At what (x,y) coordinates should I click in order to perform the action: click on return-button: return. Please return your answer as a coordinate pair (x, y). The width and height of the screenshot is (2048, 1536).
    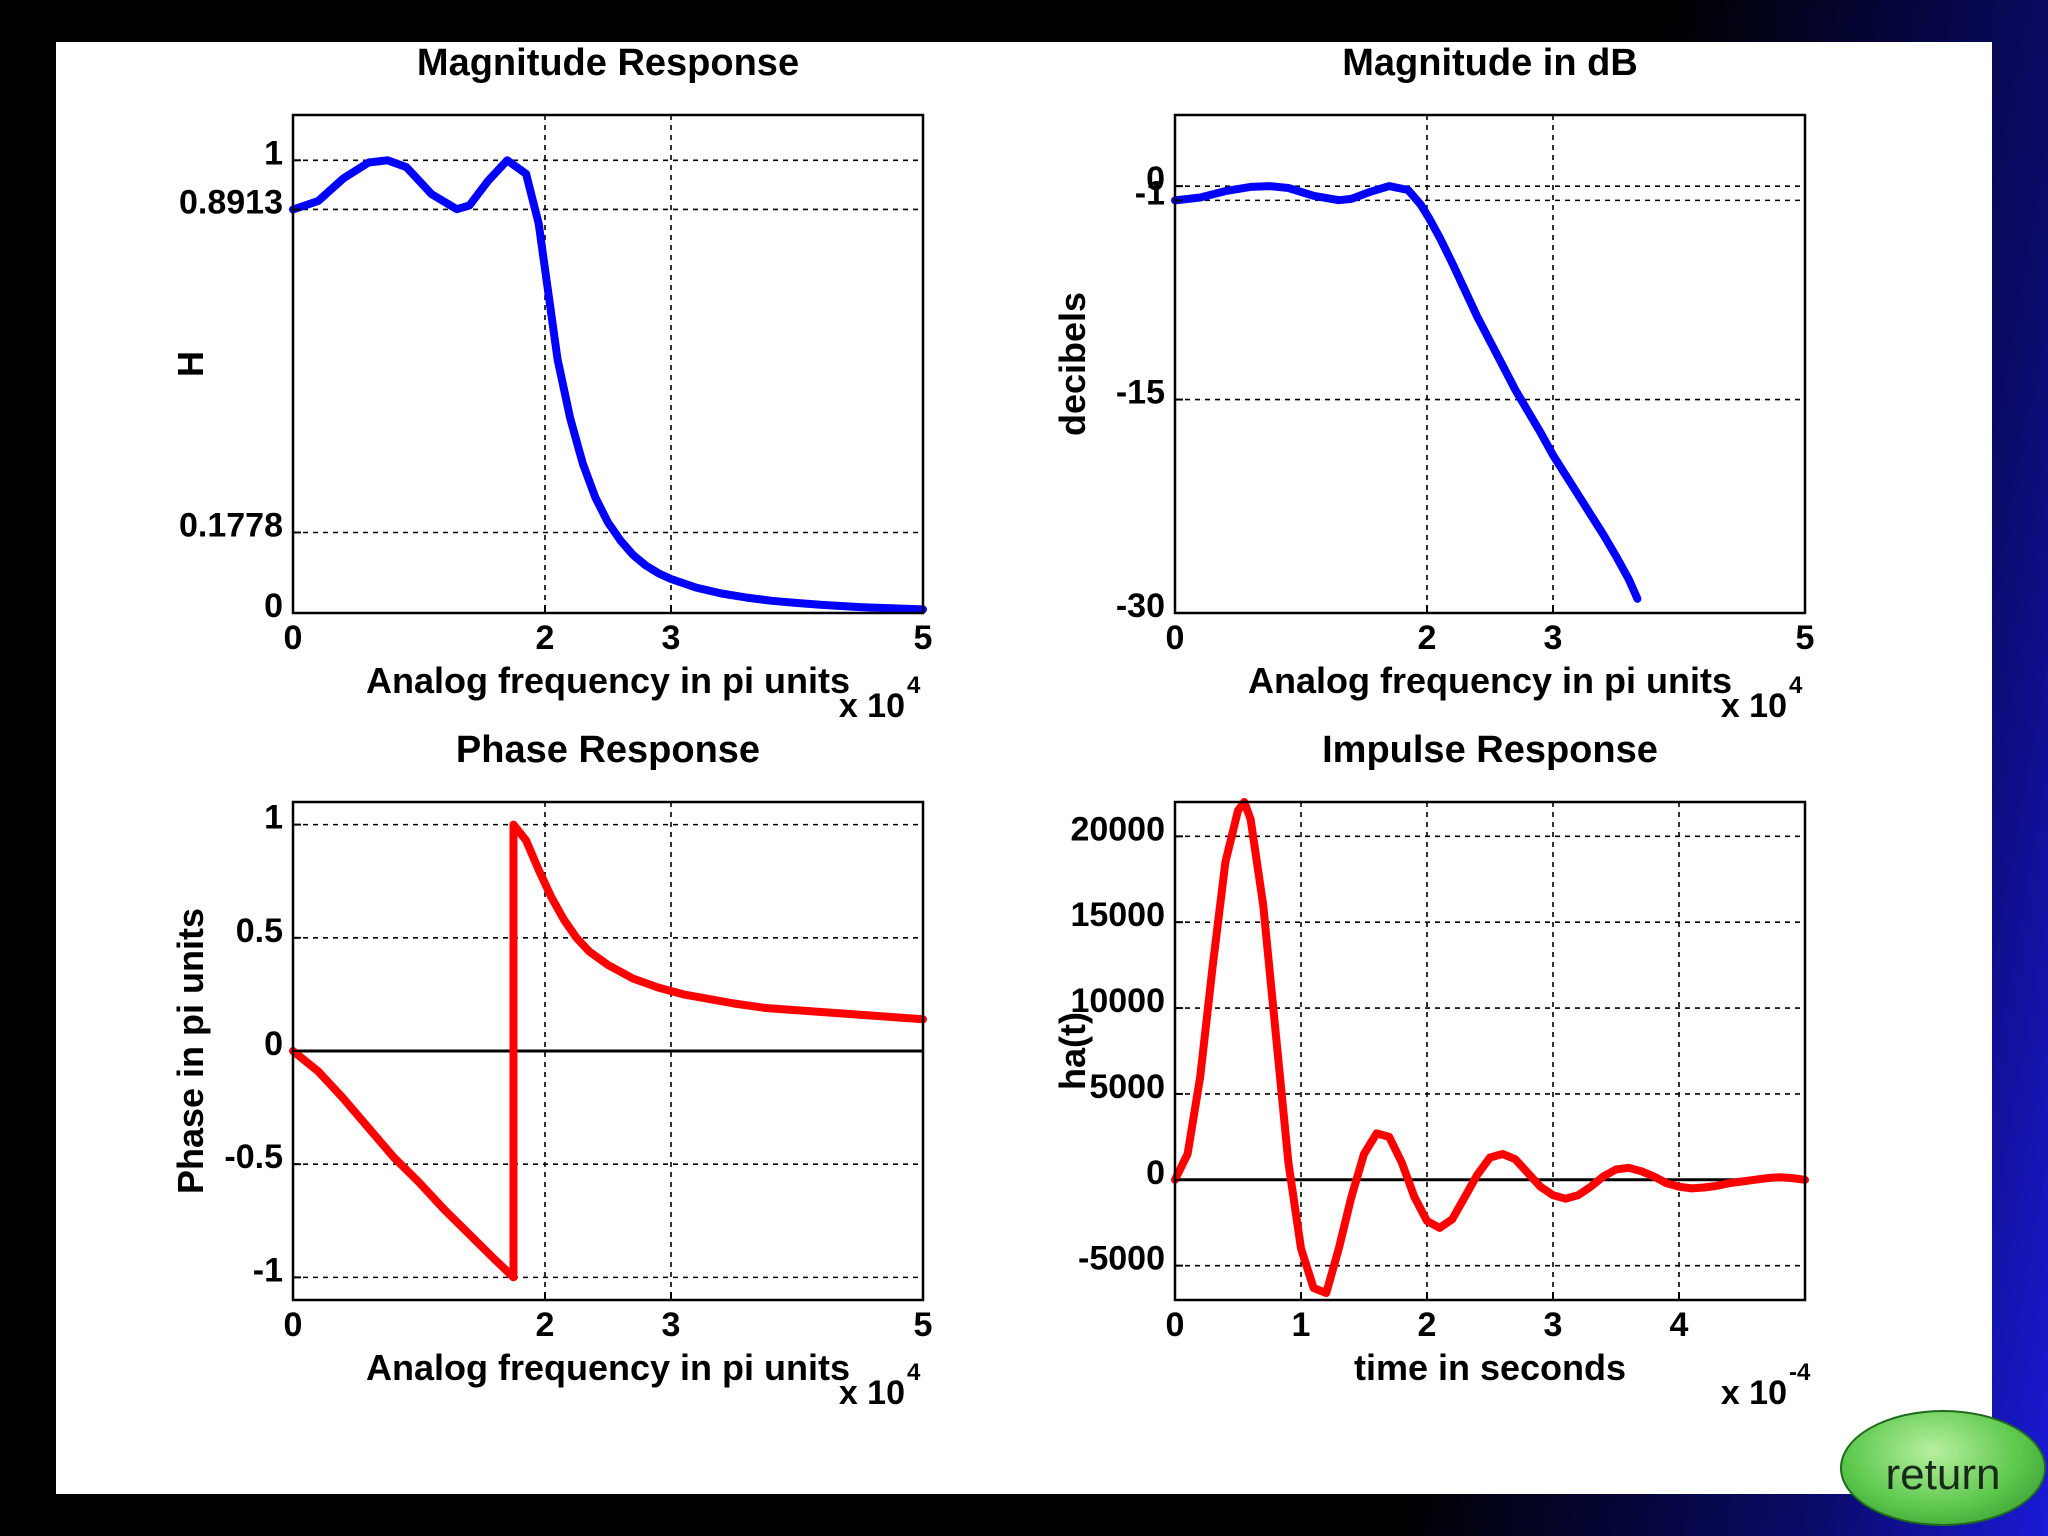
    Looking at the image, I should click on (1943, 1468).